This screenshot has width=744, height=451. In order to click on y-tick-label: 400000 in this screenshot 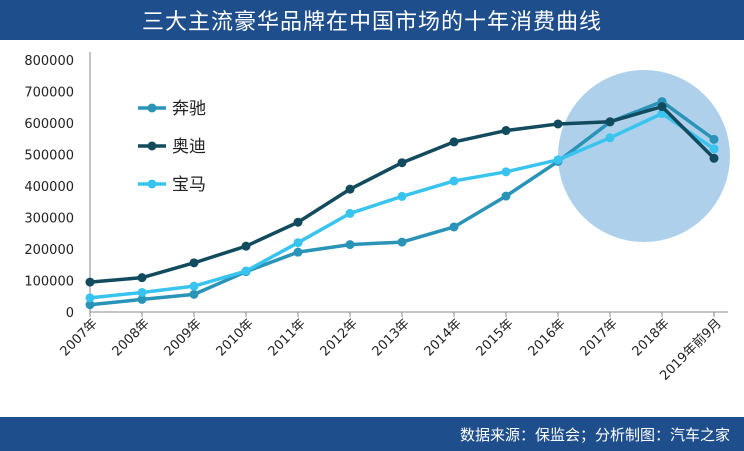, I will do `click(49, 187)`.